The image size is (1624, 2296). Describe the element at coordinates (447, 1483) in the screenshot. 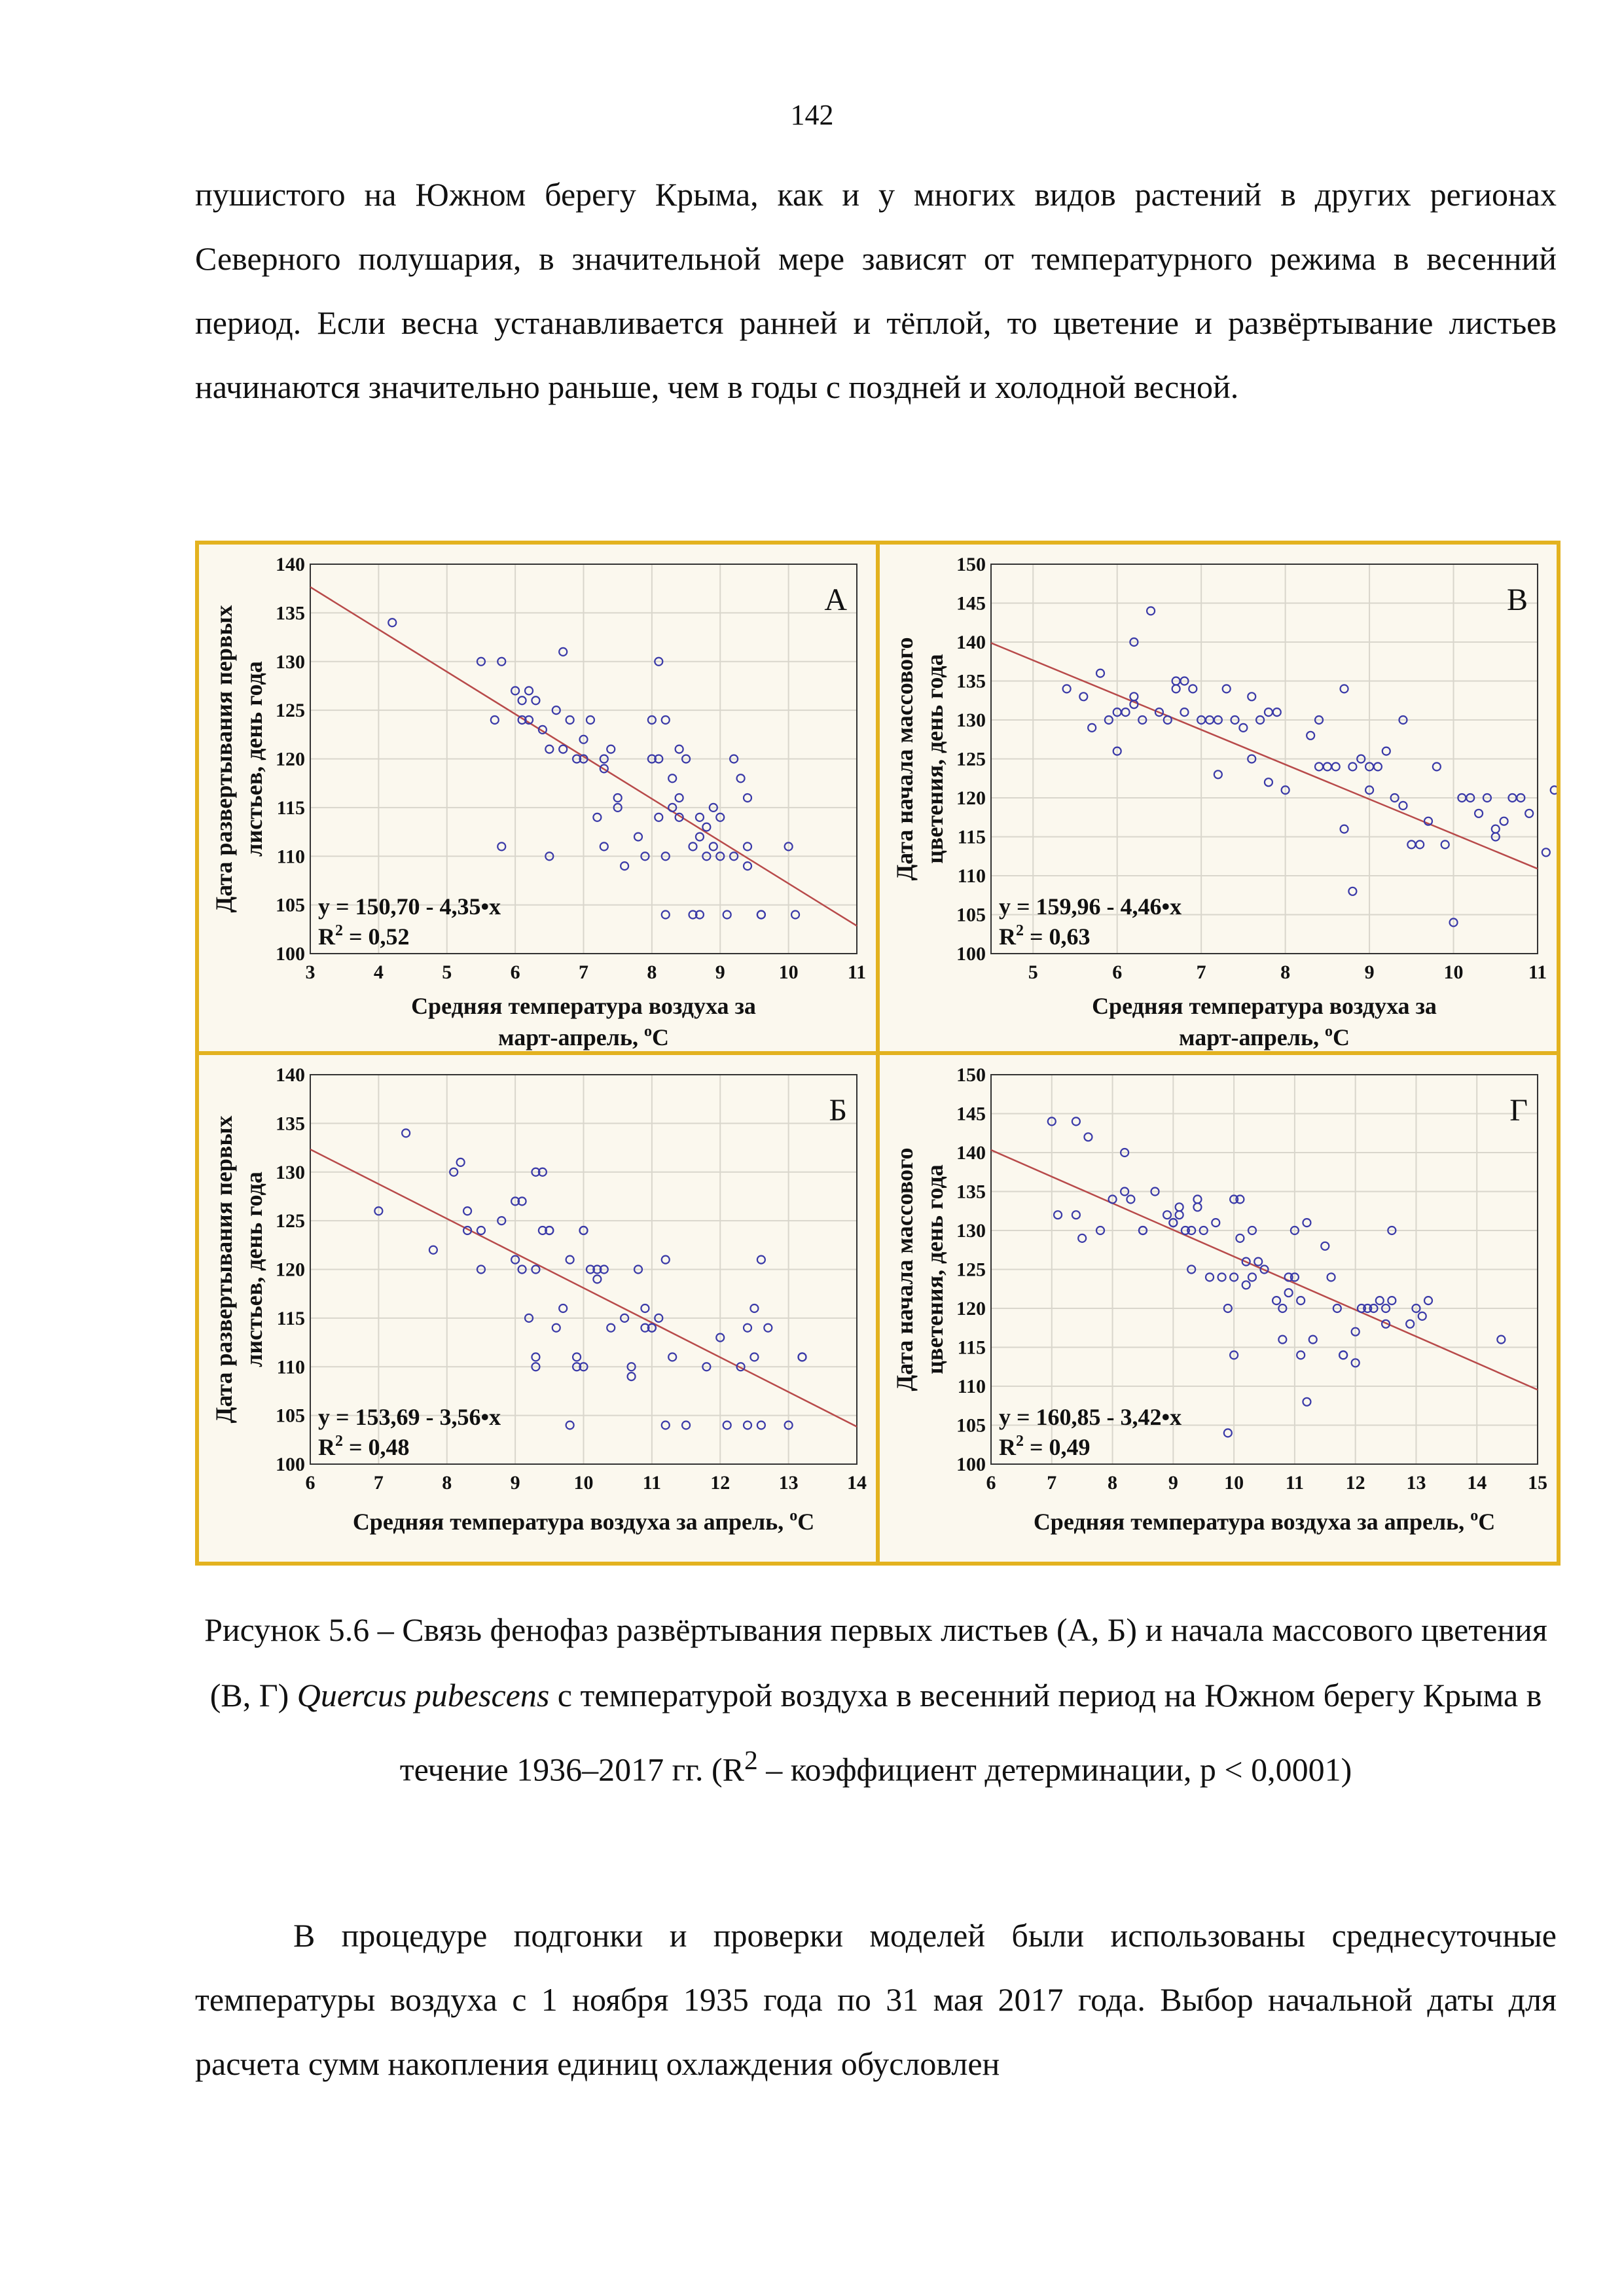

I see `x-tick-label: 8` at that location.